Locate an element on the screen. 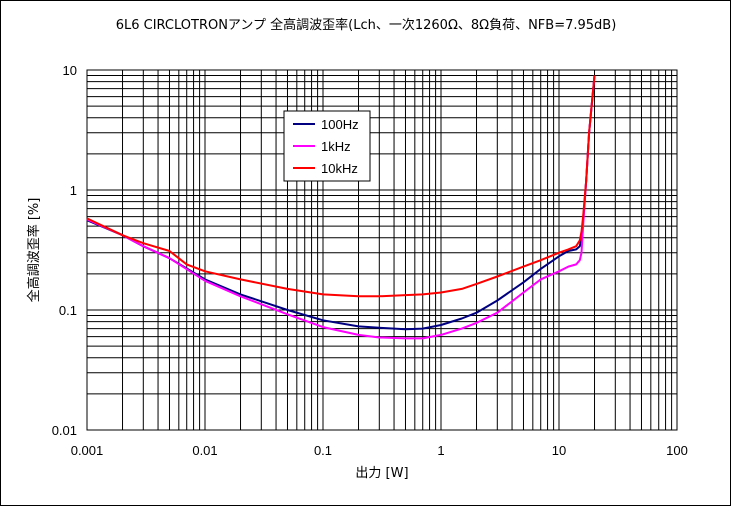 The width and height of the screenshot is (731, 506). legend: 100Hz 1kHz 10kHz is located at coordinates (327, 146).